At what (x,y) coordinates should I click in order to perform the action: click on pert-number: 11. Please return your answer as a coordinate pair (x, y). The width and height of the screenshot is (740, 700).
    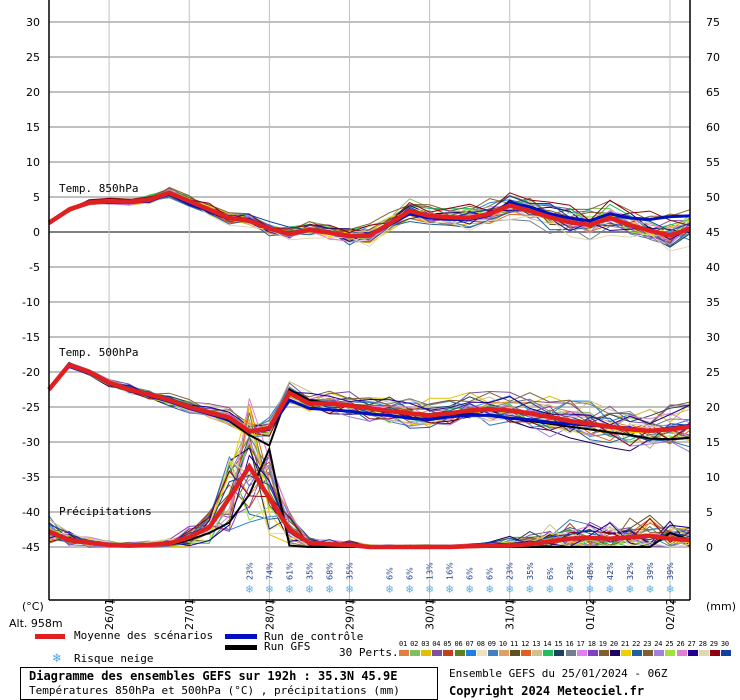
    Looking at the image, I should click on (514, 644).